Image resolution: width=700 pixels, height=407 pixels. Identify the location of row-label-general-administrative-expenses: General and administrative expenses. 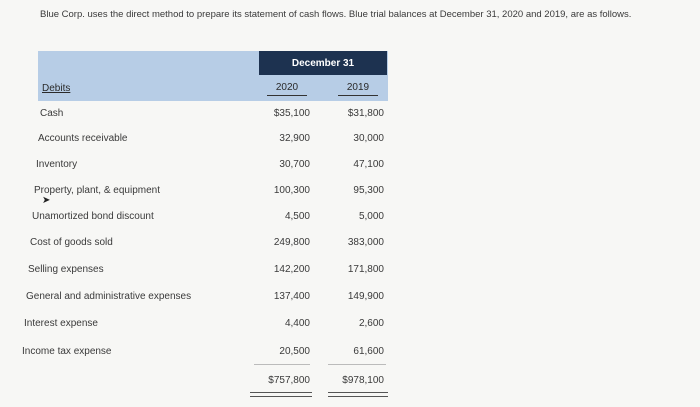
(109, 296).